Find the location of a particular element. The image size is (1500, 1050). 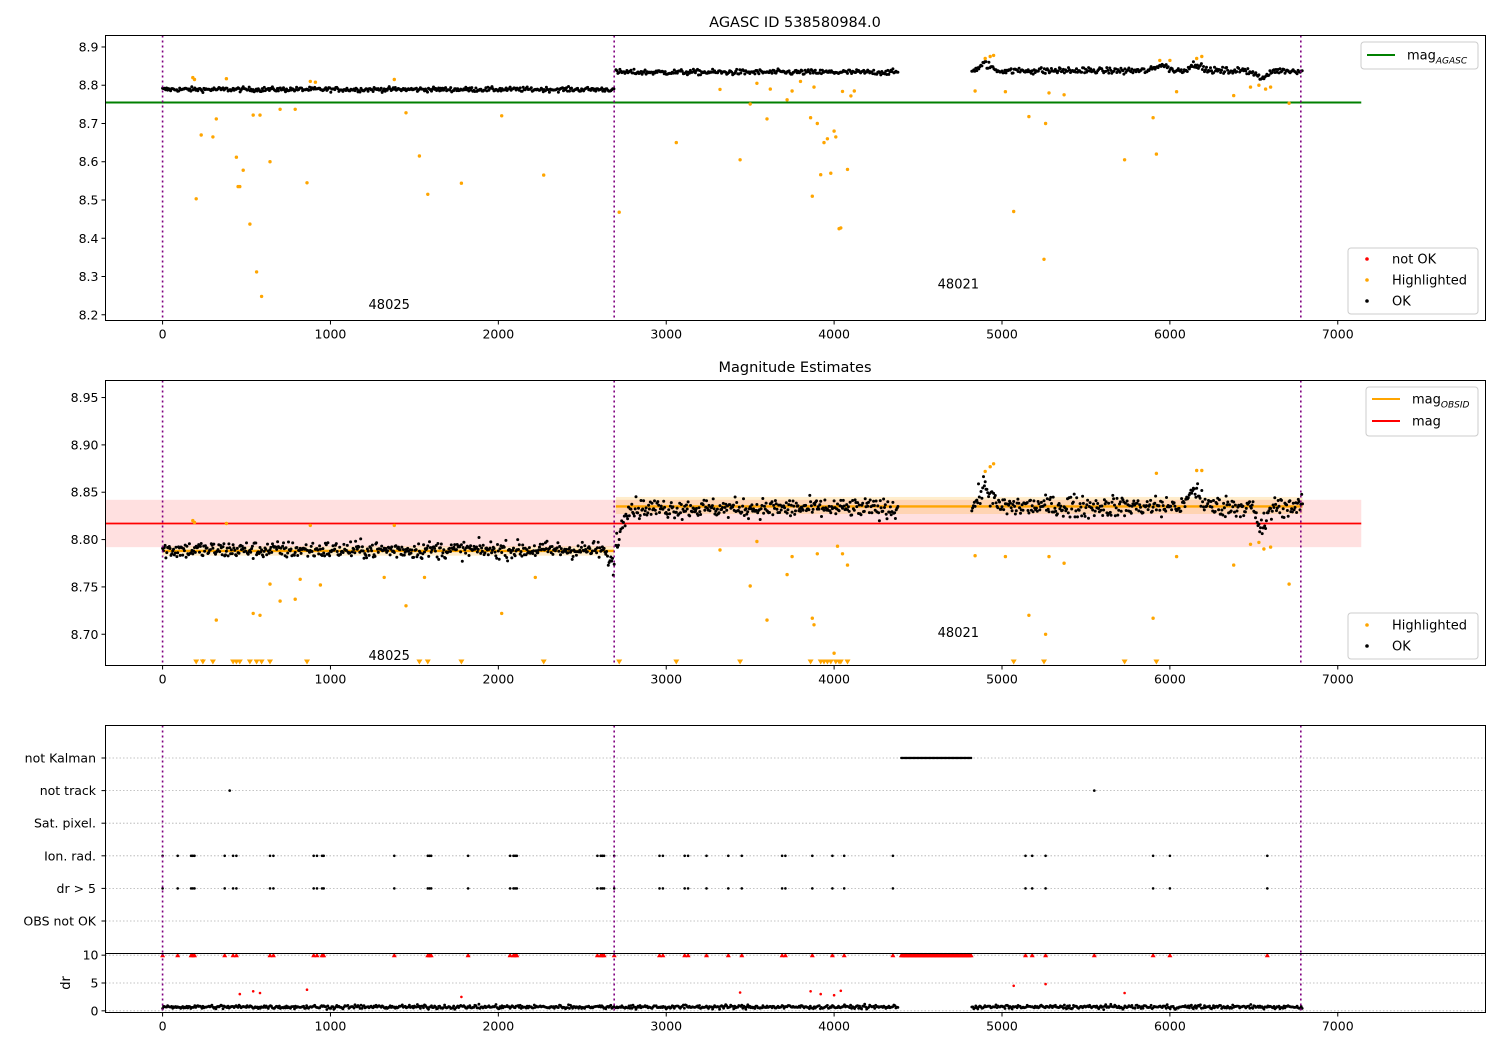

y-tick-label: 8.7 is located at coordinates (89, 123).